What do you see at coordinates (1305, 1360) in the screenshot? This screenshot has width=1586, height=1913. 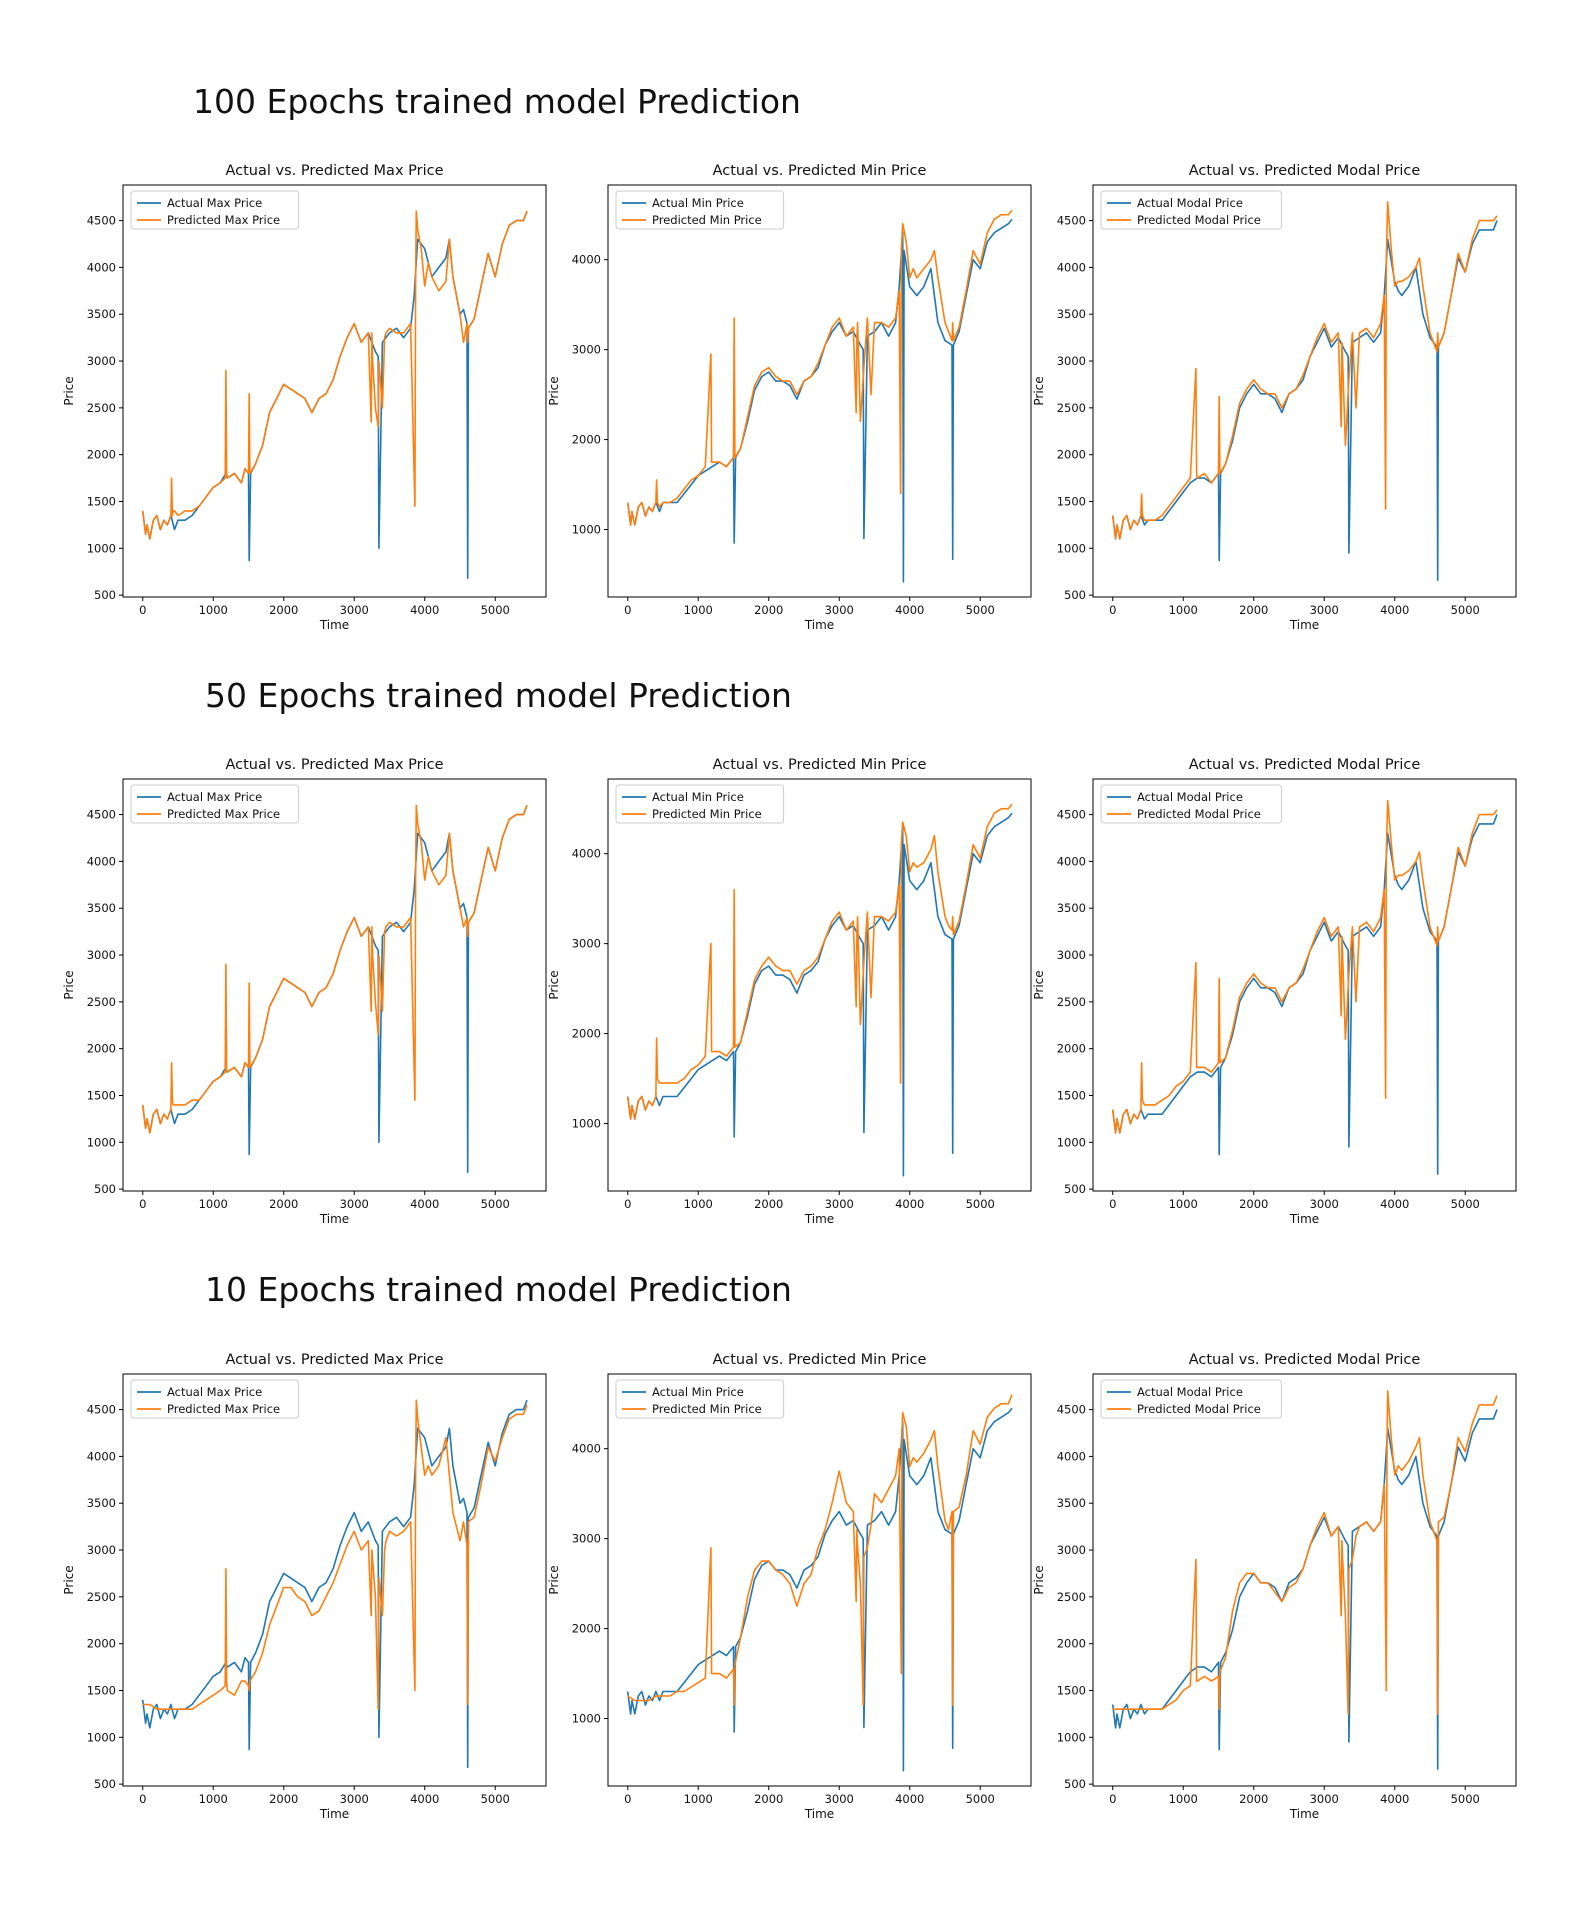 I see `chart-title: Actual vs. Predicted Modal Price` at bounding box center [1305, 1360].